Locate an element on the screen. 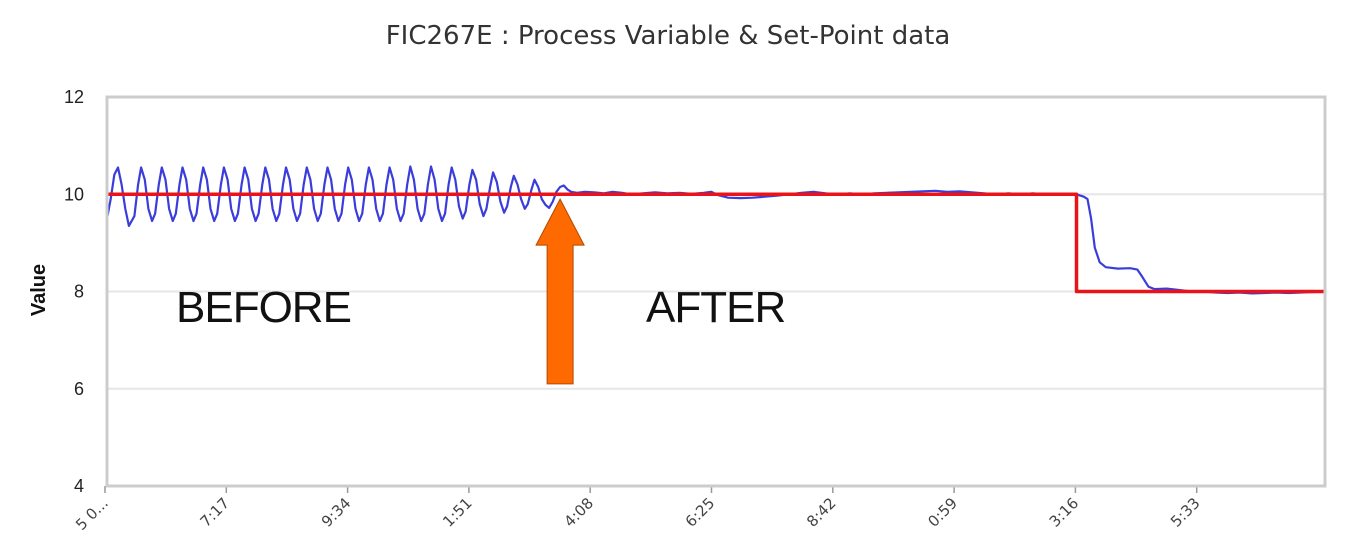 This screenshot has height=550, width=1359. arrow-marker is located at coordinates (560, 291).